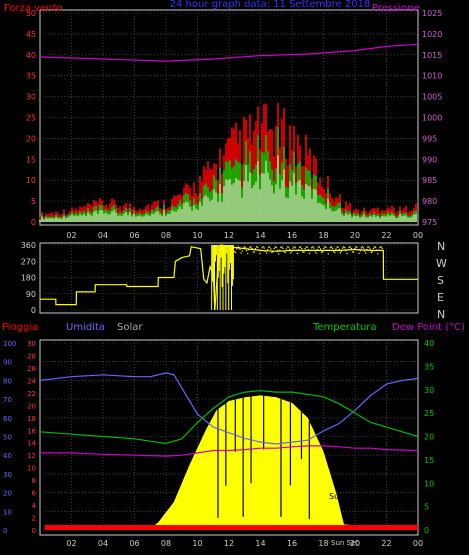  Describe the element at coordinates (429, 413) in the screenshot. I see `temperature-y-tick-label: 25` at that location.